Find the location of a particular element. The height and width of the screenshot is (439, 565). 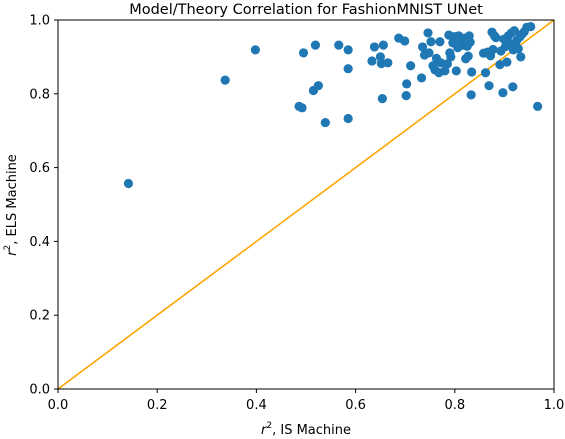

x-axis-label-var: r is located at coordinates (264, 430).